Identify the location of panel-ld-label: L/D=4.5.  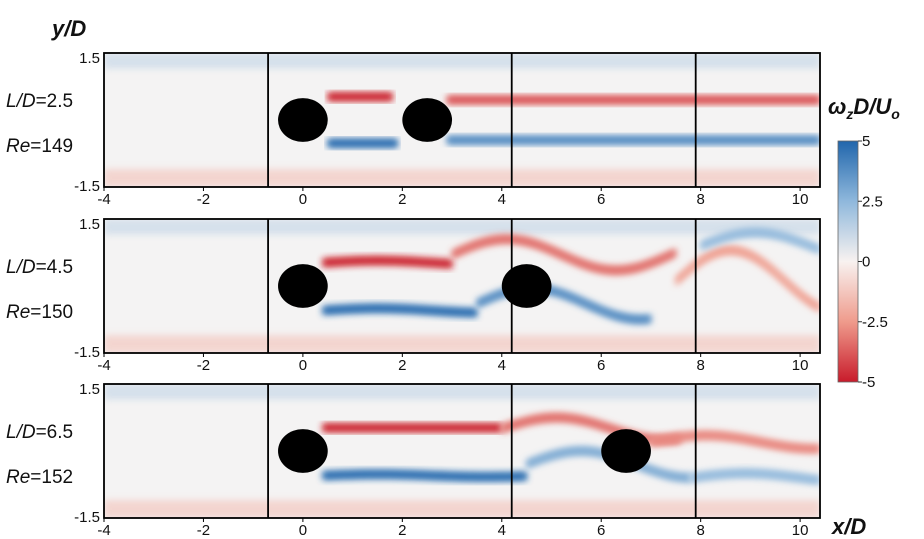
(39, 267).